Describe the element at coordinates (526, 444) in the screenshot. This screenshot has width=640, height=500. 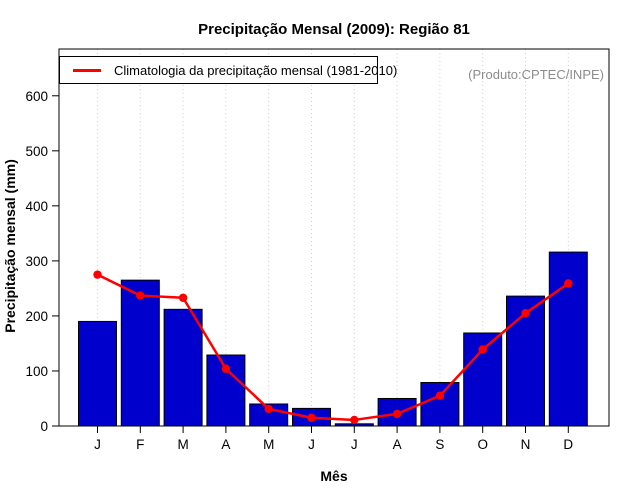
I see `x-tick-label: N` at that location.